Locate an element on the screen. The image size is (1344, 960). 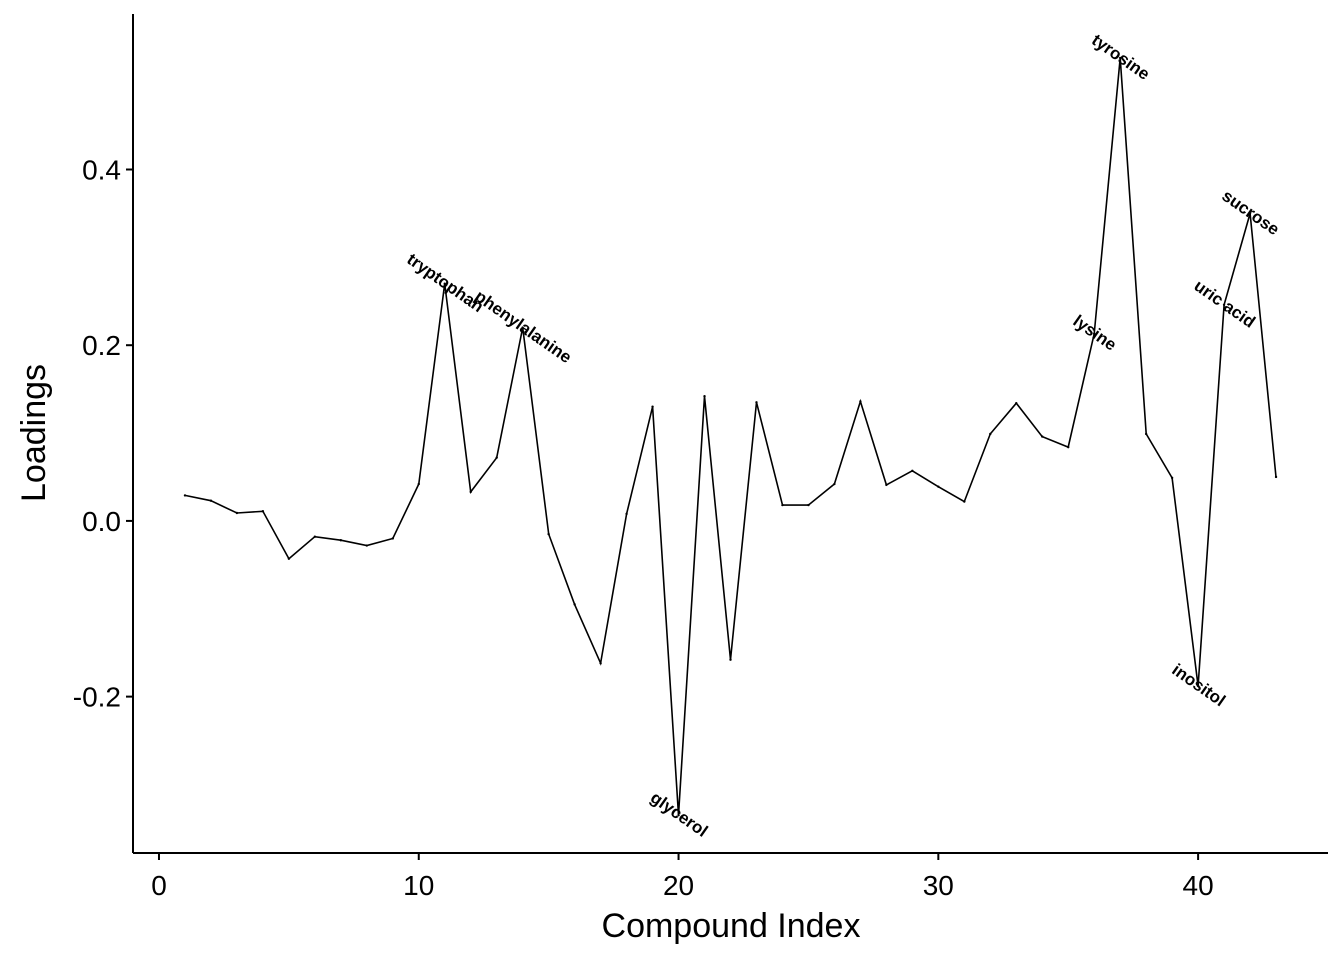
x-axis-ticks: 0 10 20 30 40 is located at coordinates (682, 877).